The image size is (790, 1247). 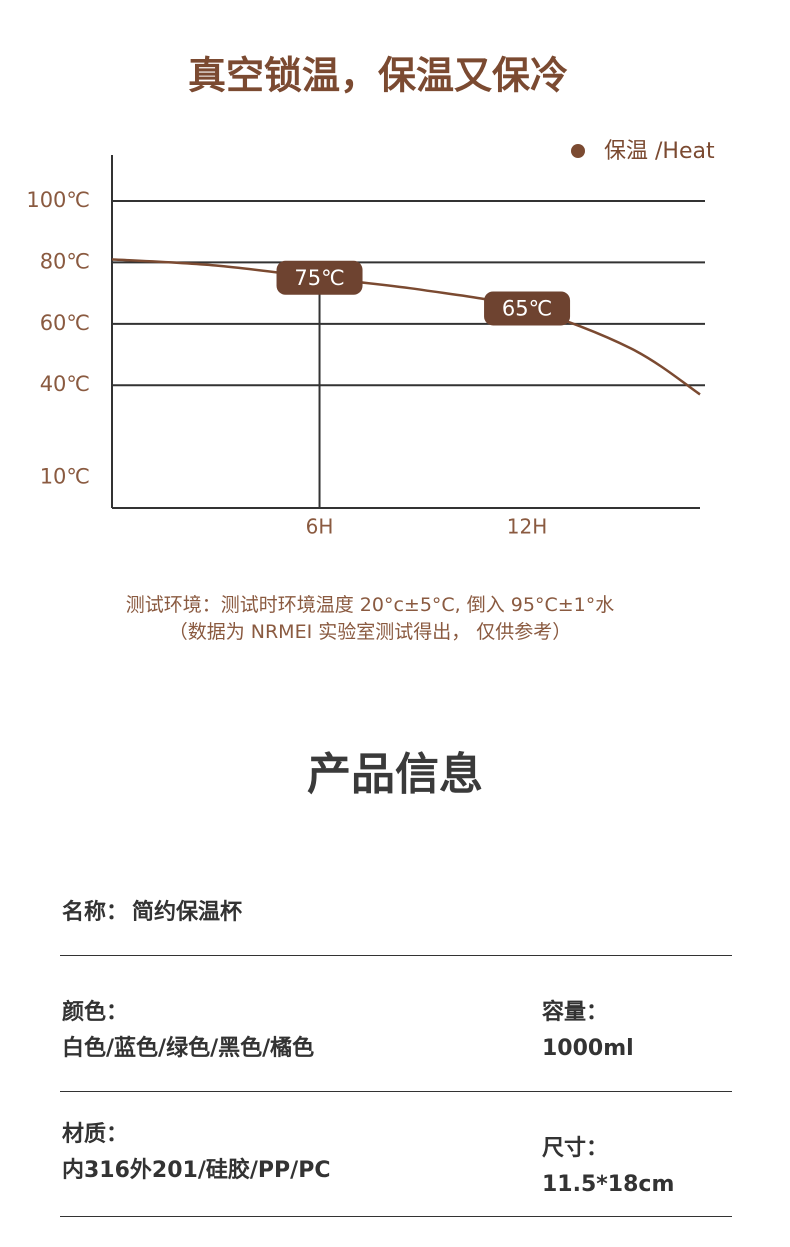 I want to click on y-tick-label: 60℃, so click(x=65, y=323).